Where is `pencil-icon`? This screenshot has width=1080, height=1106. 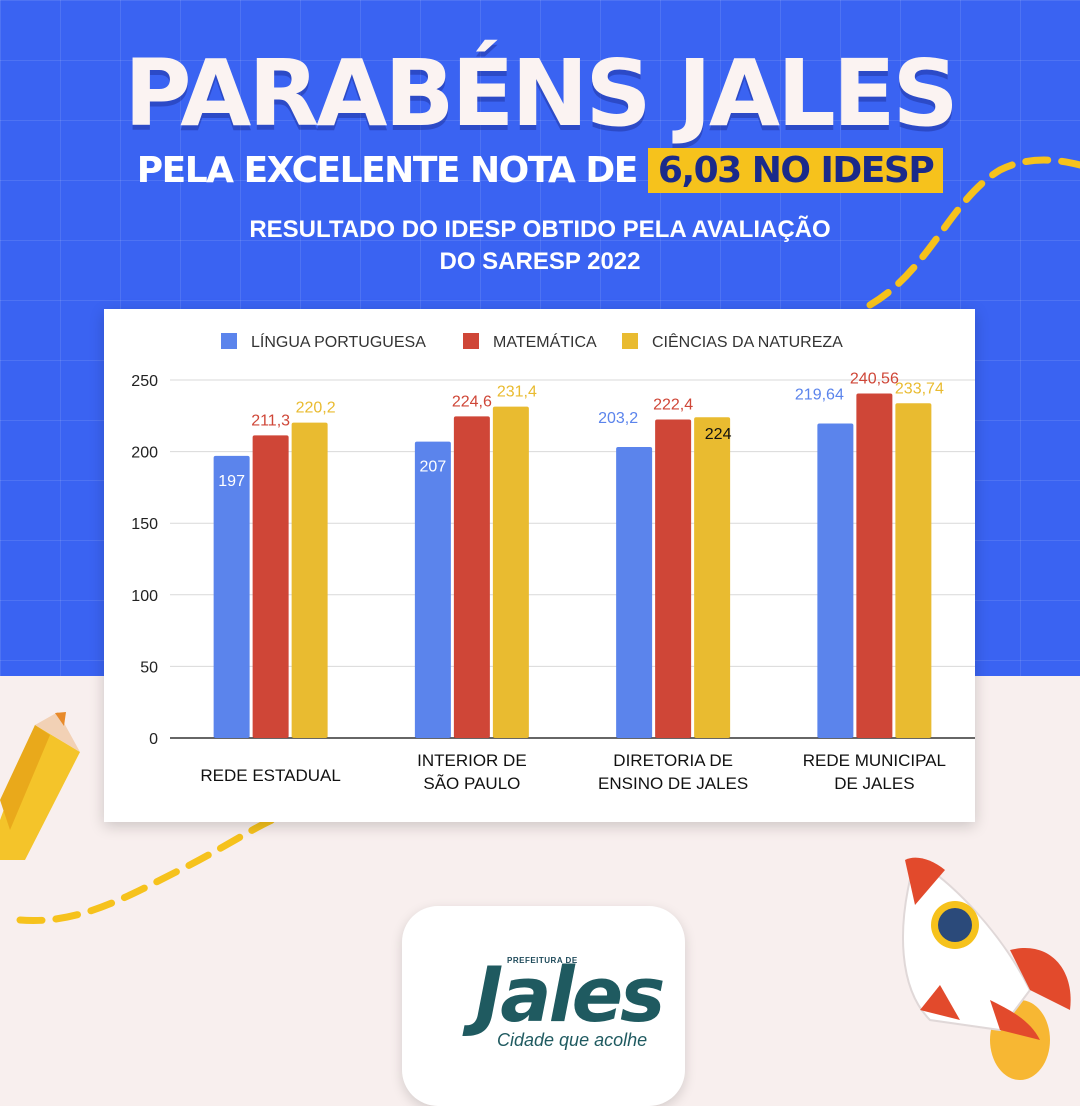
pencil-icon is located at coordinates (40, 786).